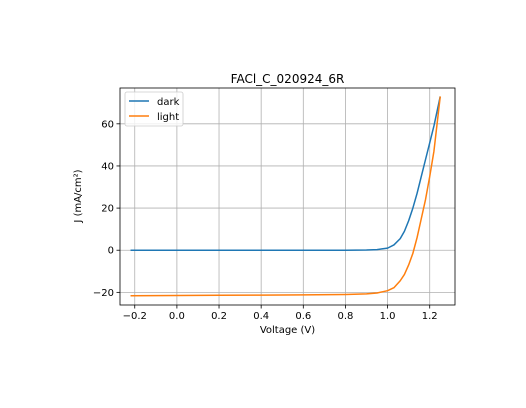 The image size is (526, 408). What do you see at coordinates (177, 316) in the screenshot?
I see `x-tick-label: 0.0` at bounding box center [177, 316].